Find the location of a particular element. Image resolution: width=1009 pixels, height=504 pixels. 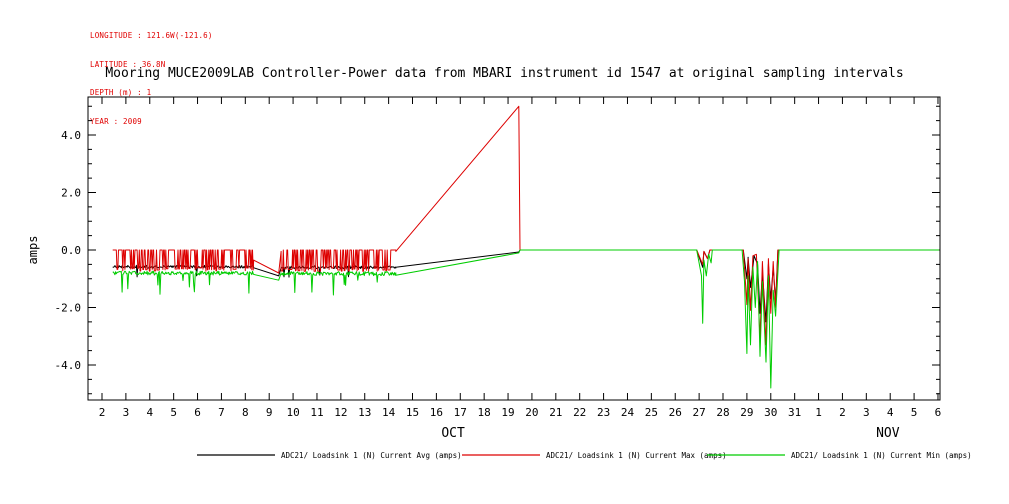

y-tick-label: -2.0 is located at coordinates (68, 308).